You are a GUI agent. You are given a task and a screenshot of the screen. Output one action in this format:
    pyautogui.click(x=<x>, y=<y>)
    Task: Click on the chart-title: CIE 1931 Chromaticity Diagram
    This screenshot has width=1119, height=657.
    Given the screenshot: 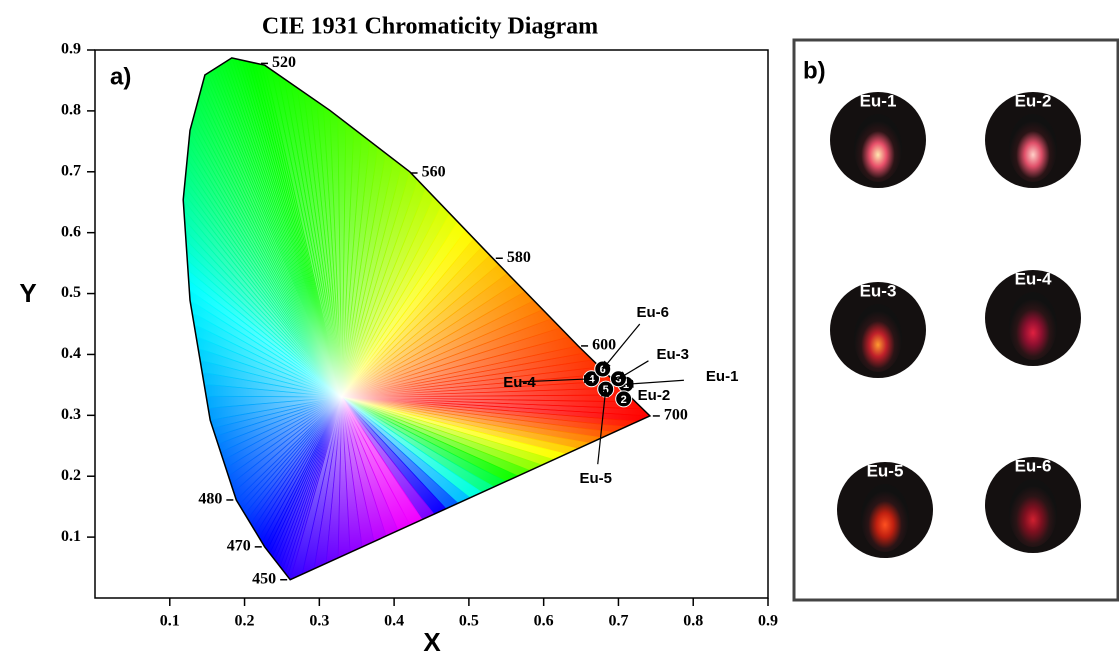 What is the action you would take?
    pyautogui.click(x=430, y=27)
    